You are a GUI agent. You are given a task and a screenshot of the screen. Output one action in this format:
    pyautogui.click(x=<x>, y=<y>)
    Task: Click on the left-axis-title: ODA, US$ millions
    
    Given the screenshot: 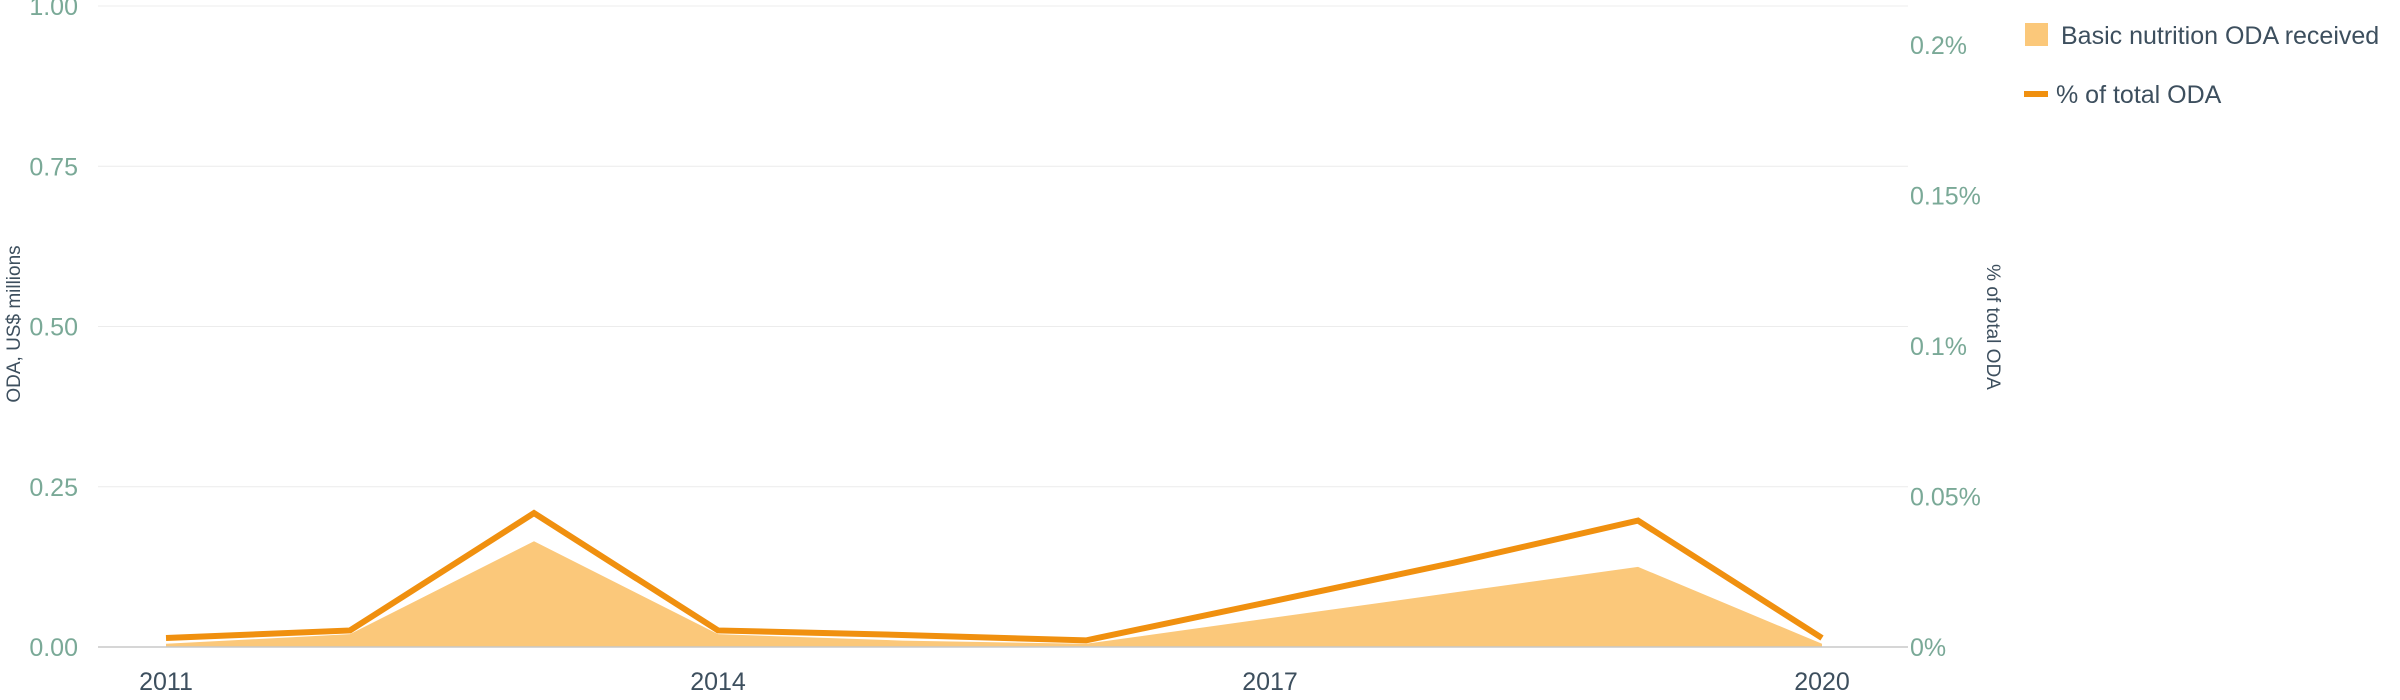 What is the action you would take?
    pyautogui.click(x=14, y=323)
    